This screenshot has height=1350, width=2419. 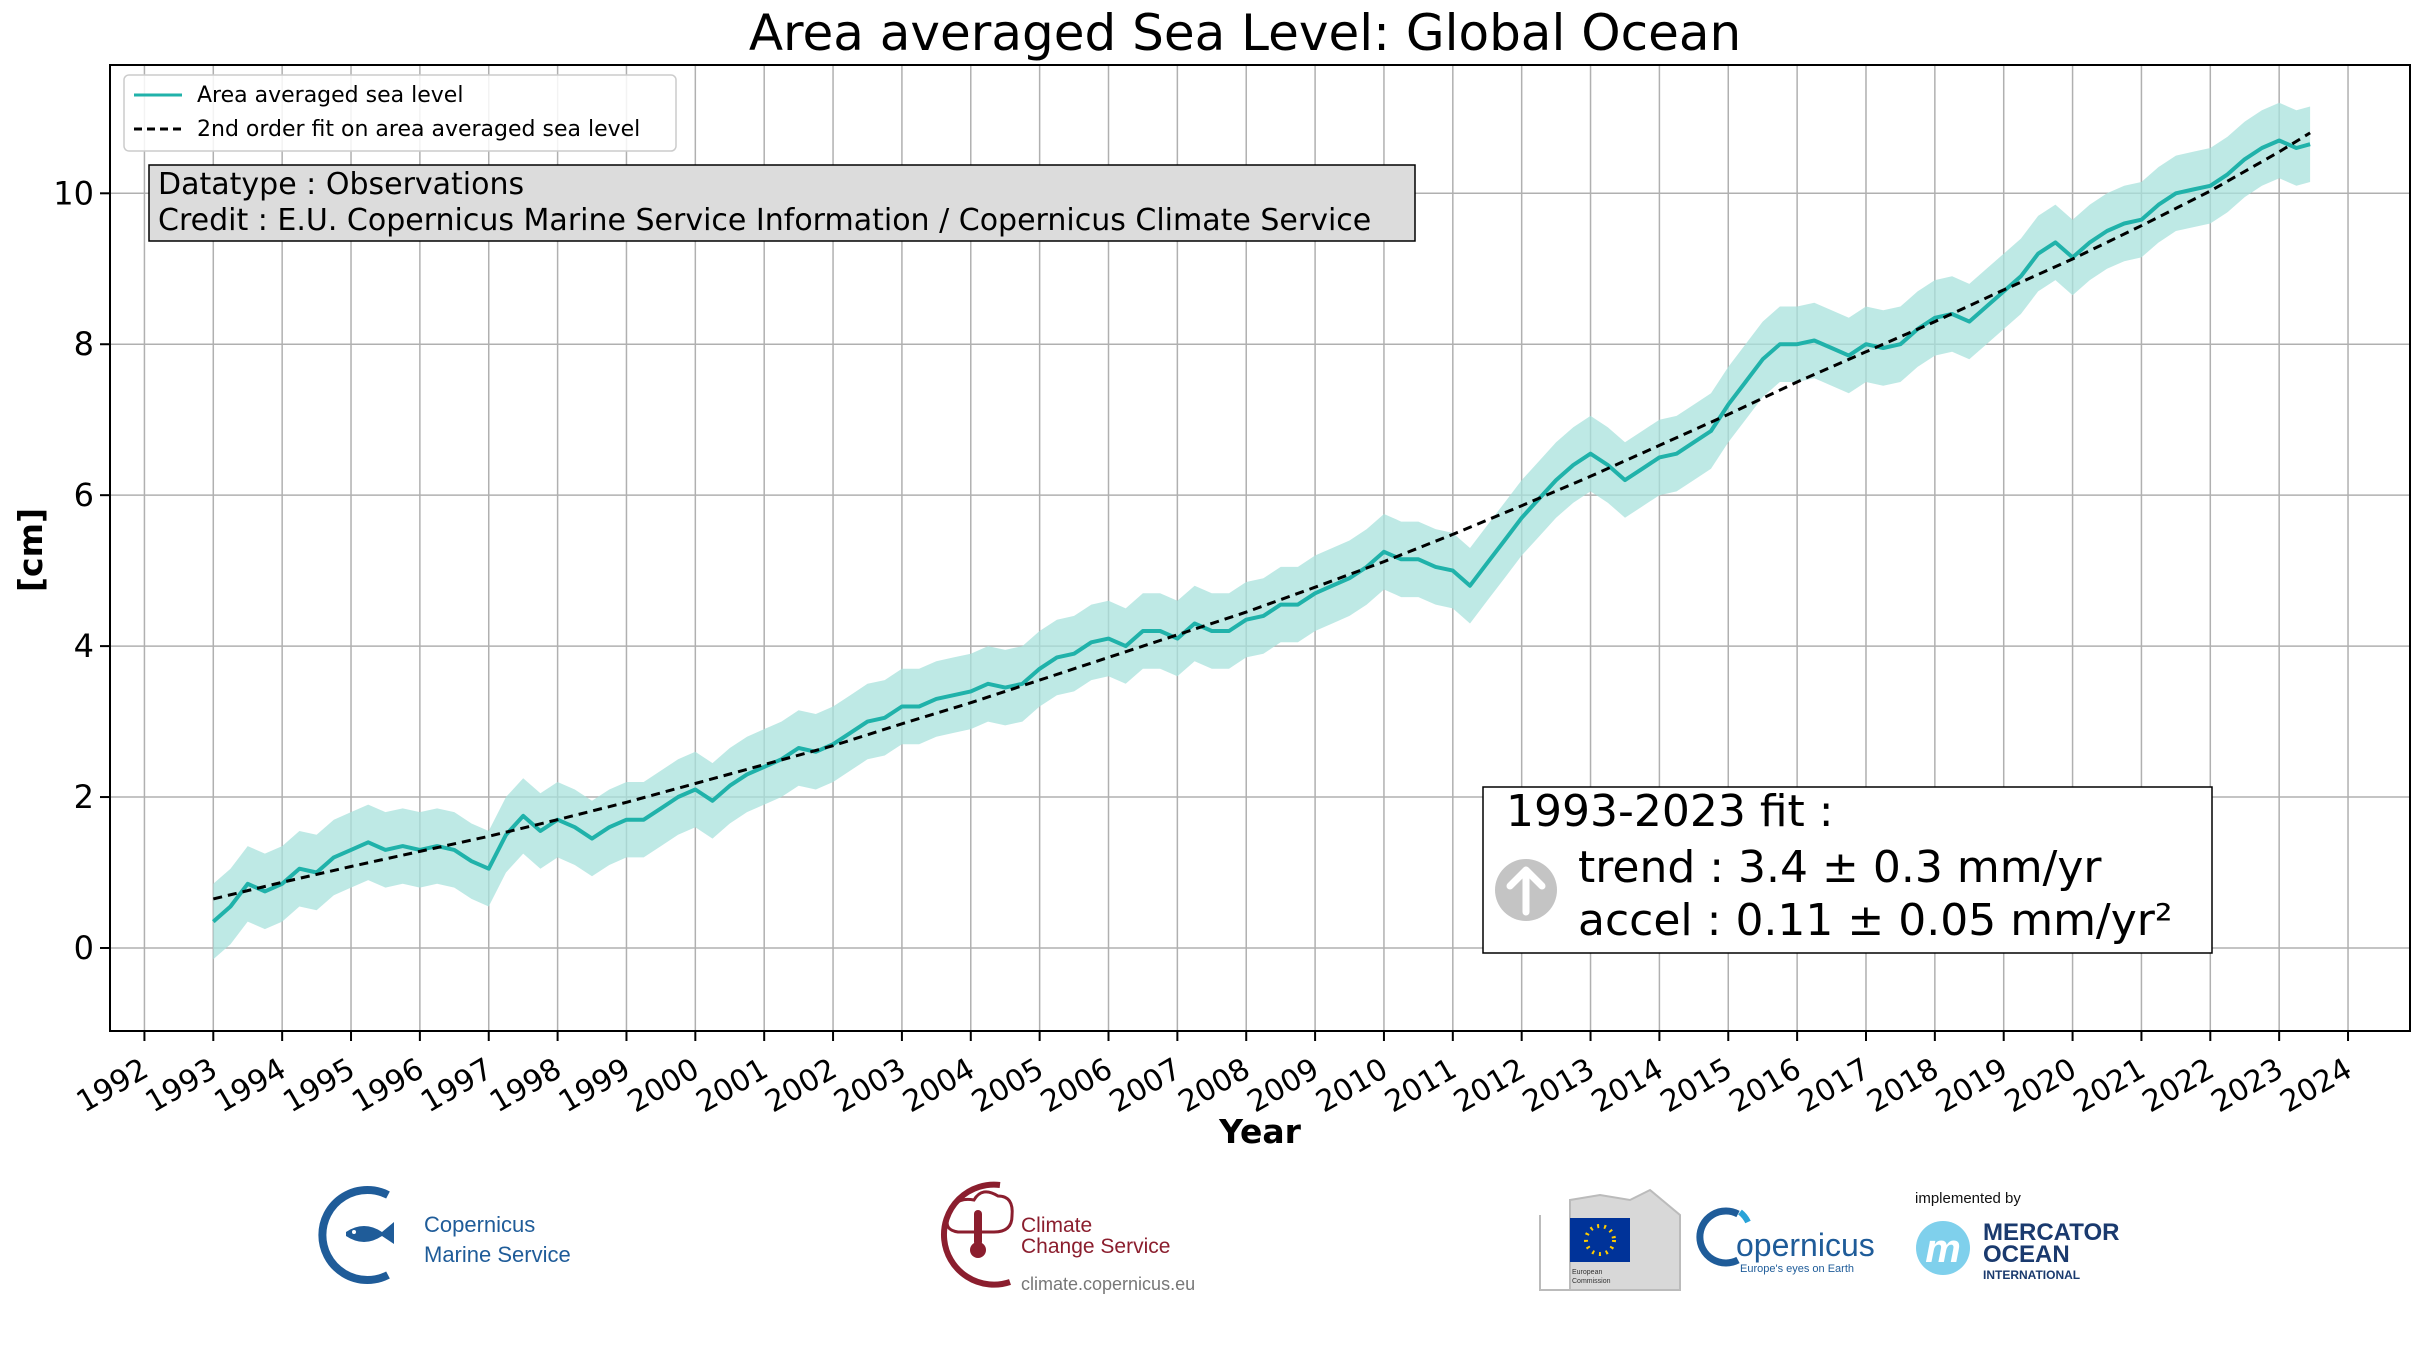 What do you see at coordinates (1008, 1086) in the screenshot?
I see `x-tick-label: 2005` at bounding box center [1008, 1086].